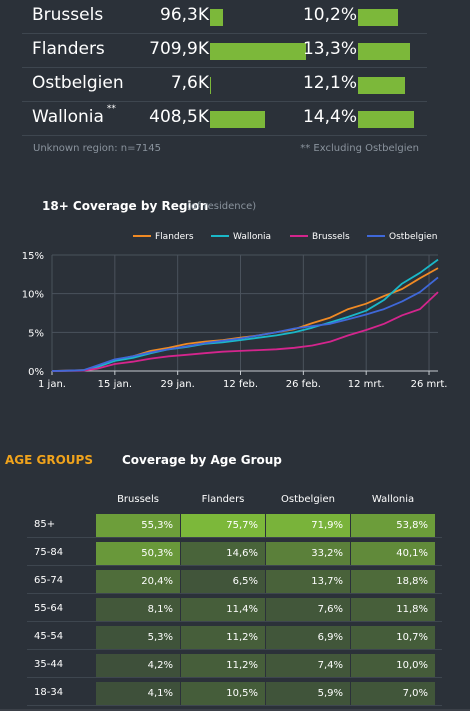 The width and height of the screenshot is (470, 711). I want to click on region-count: 7,6K, so click(189, 83).